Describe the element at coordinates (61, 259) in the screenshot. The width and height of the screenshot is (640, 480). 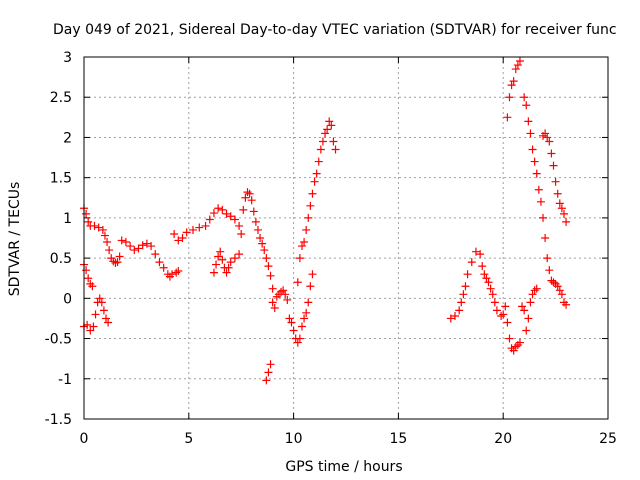
I see `y-tick-label: 0.5` at that location.